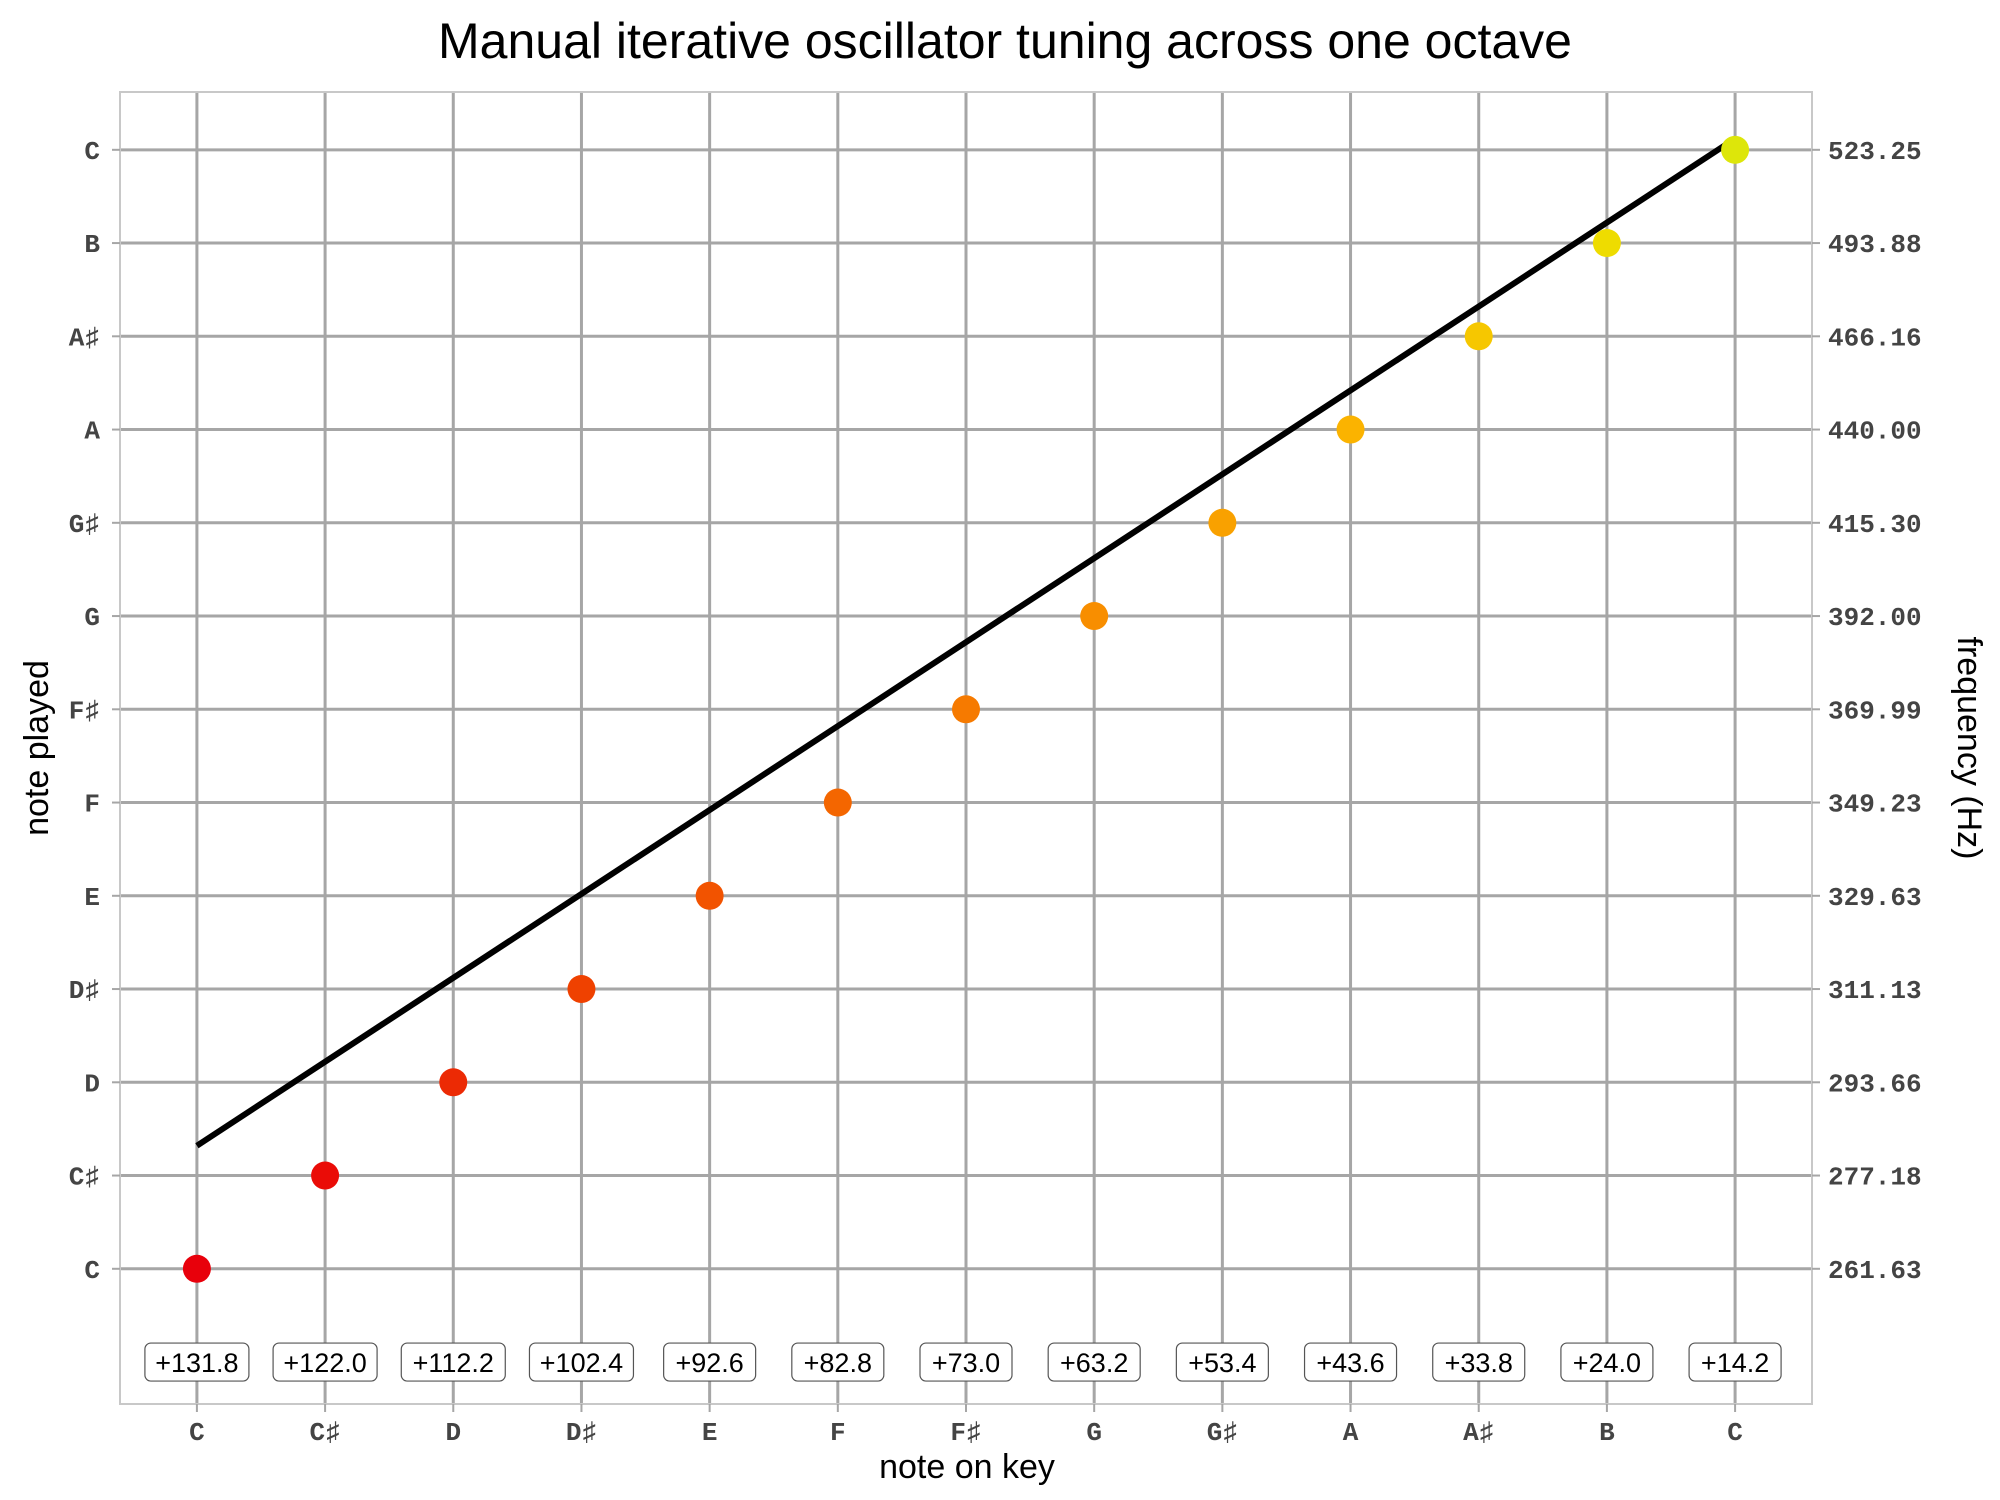 This screenshot has height=1500, width=2000. I want to click on offset-label: +53.4, so click(1222, 1362).